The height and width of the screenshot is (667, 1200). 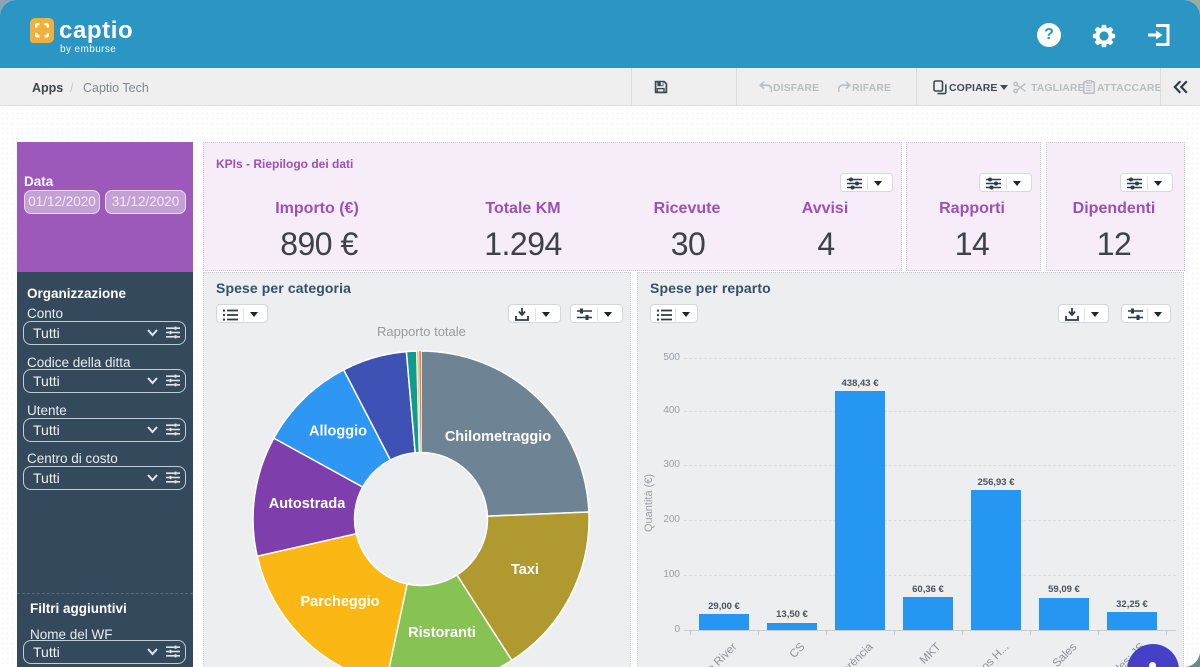 What do you see at coordinates (525, 570) in the screenshot?
I see `svg-text: Taxi` at bounding box center [525, 570].